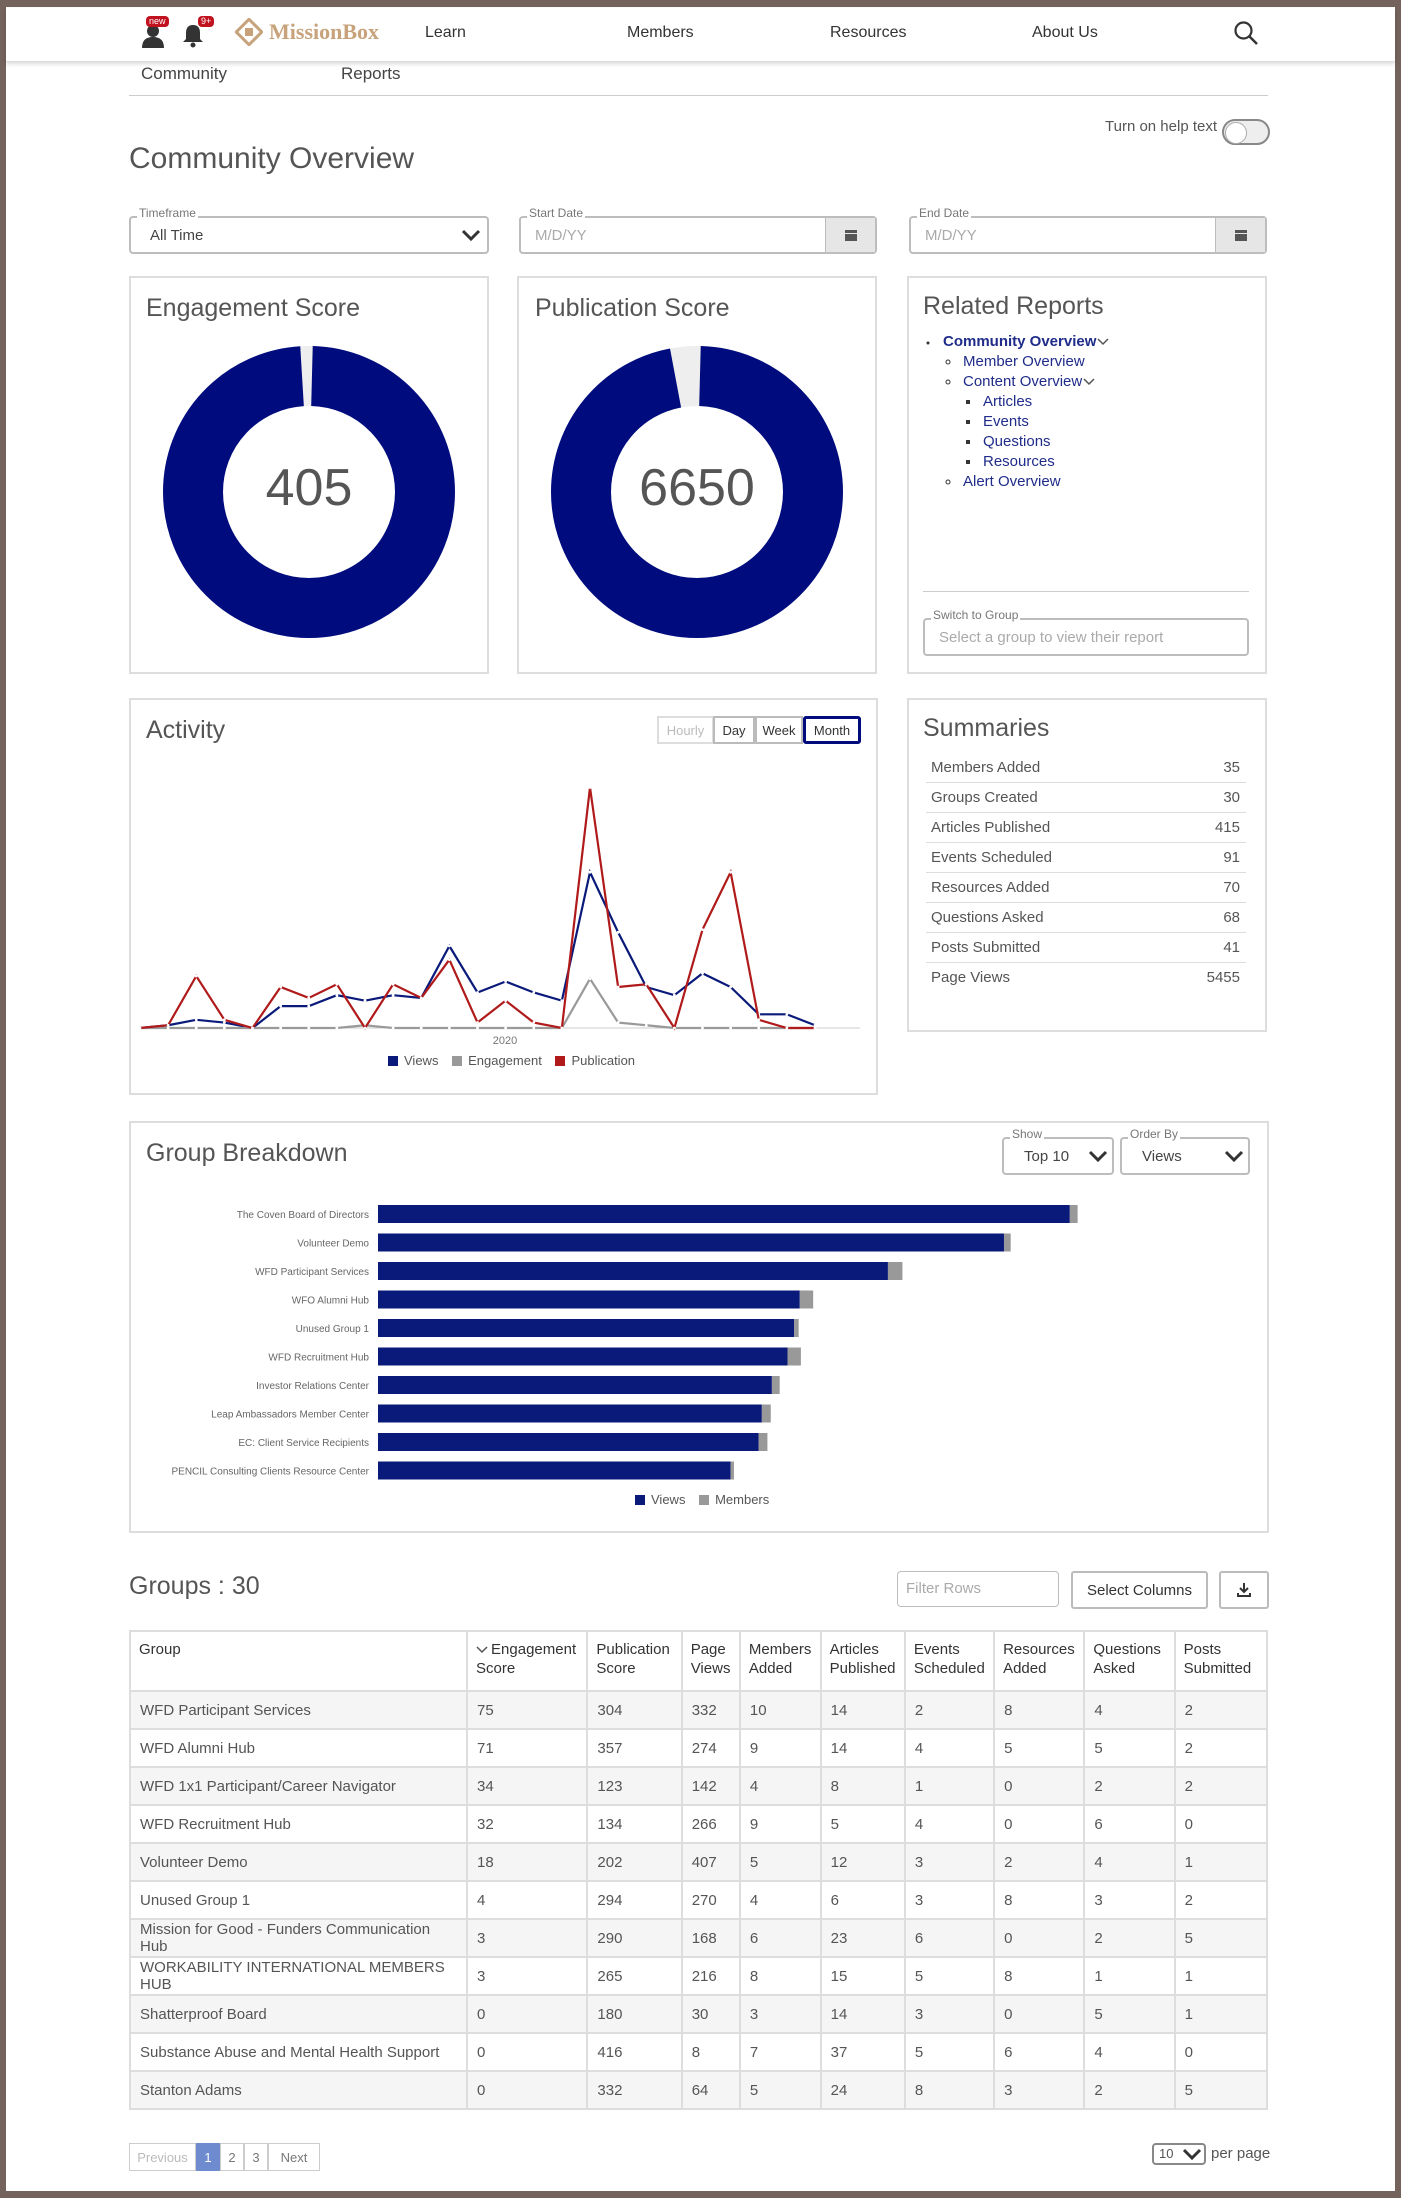 Image resolution: width=1401 pixels, height=2198 pixels. I want to click on help-text-toggle, so click(1246, 132).